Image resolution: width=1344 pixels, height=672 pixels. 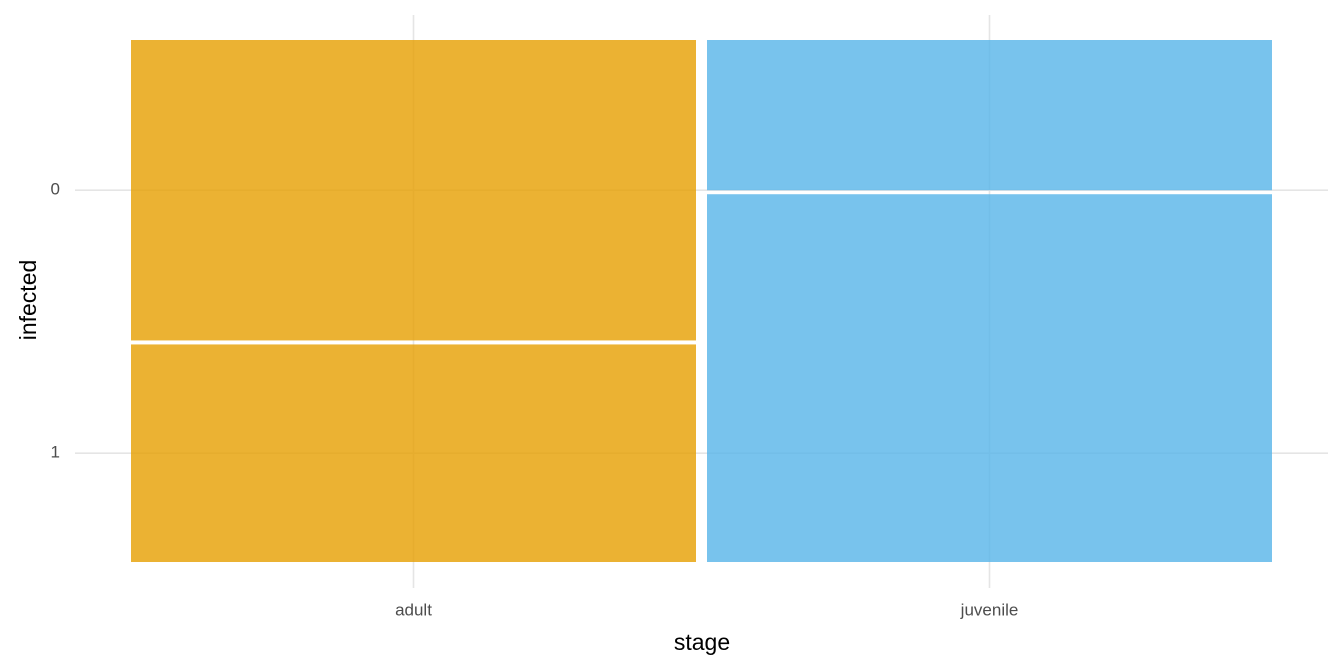 I want to click on y-axis-title: infected, so click(x=28, y=300).